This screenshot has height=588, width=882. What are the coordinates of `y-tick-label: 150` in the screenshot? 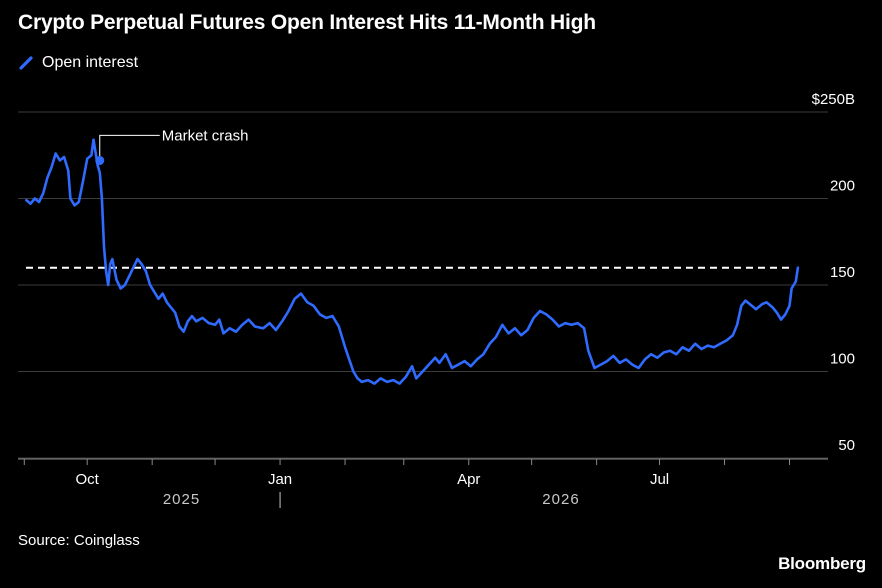 It's located at (842, 272).